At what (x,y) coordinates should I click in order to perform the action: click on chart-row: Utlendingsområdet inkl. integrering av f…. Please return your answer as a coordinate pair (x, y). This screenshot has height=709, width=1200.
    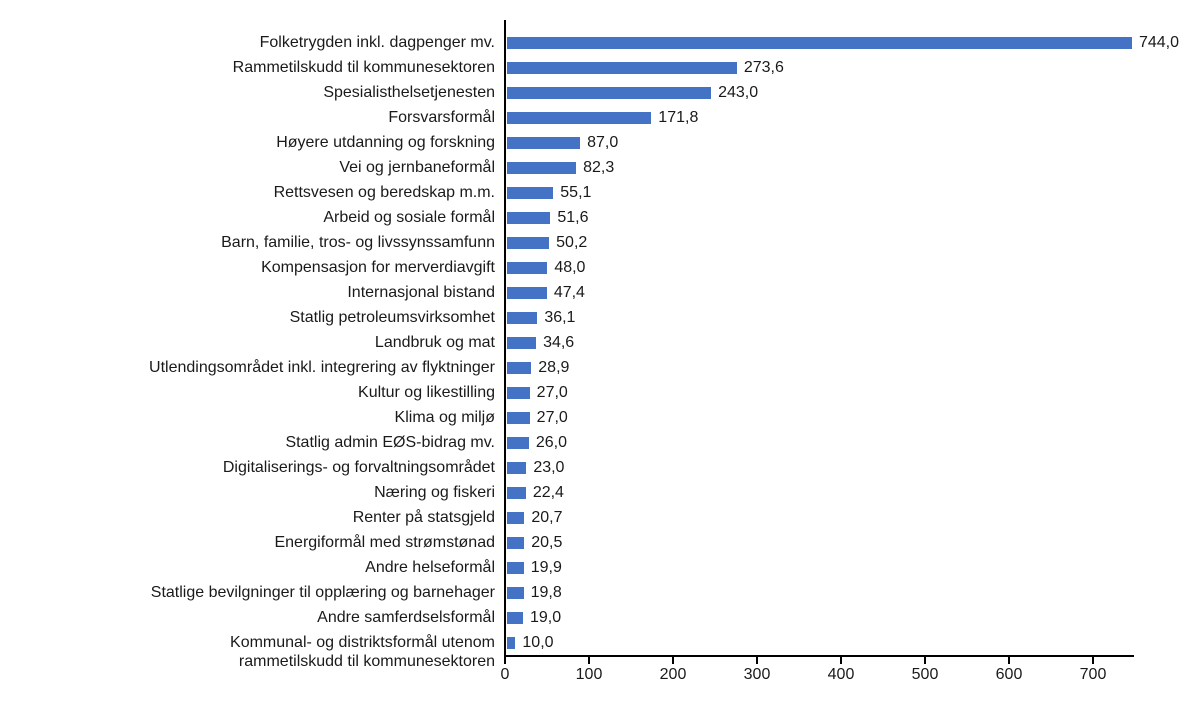
    Looking at the image, I should click on (600, 367).